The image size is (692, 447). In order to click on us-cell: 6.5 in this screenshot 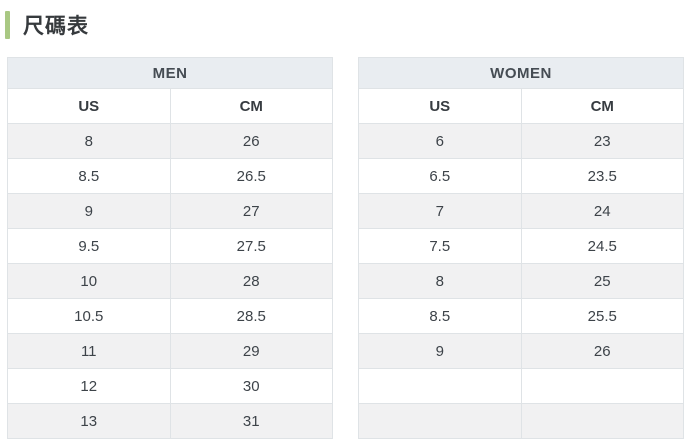, I will do `click(440, 176)`.